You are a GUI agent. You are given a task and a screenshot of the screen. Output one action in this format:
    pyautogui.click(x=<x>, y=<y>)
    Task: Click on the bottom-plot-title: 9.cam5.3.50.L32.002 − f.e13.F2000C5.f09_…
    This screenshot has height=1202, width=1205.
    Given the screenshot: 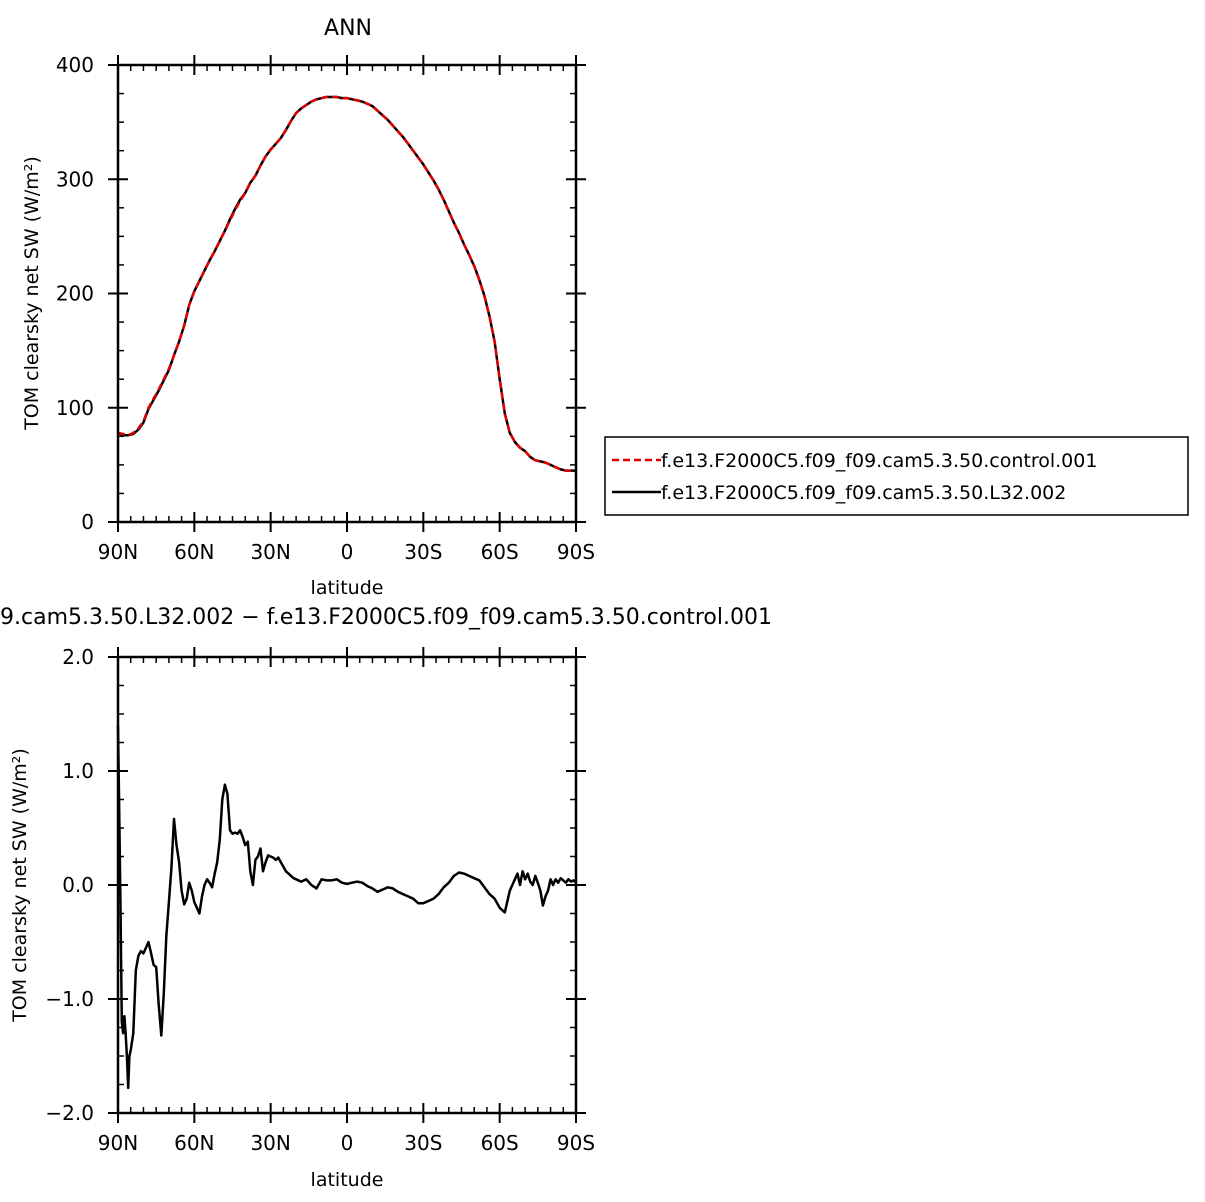 What is the action you would take?
    pyautogui.click(x=386, y=617)
    